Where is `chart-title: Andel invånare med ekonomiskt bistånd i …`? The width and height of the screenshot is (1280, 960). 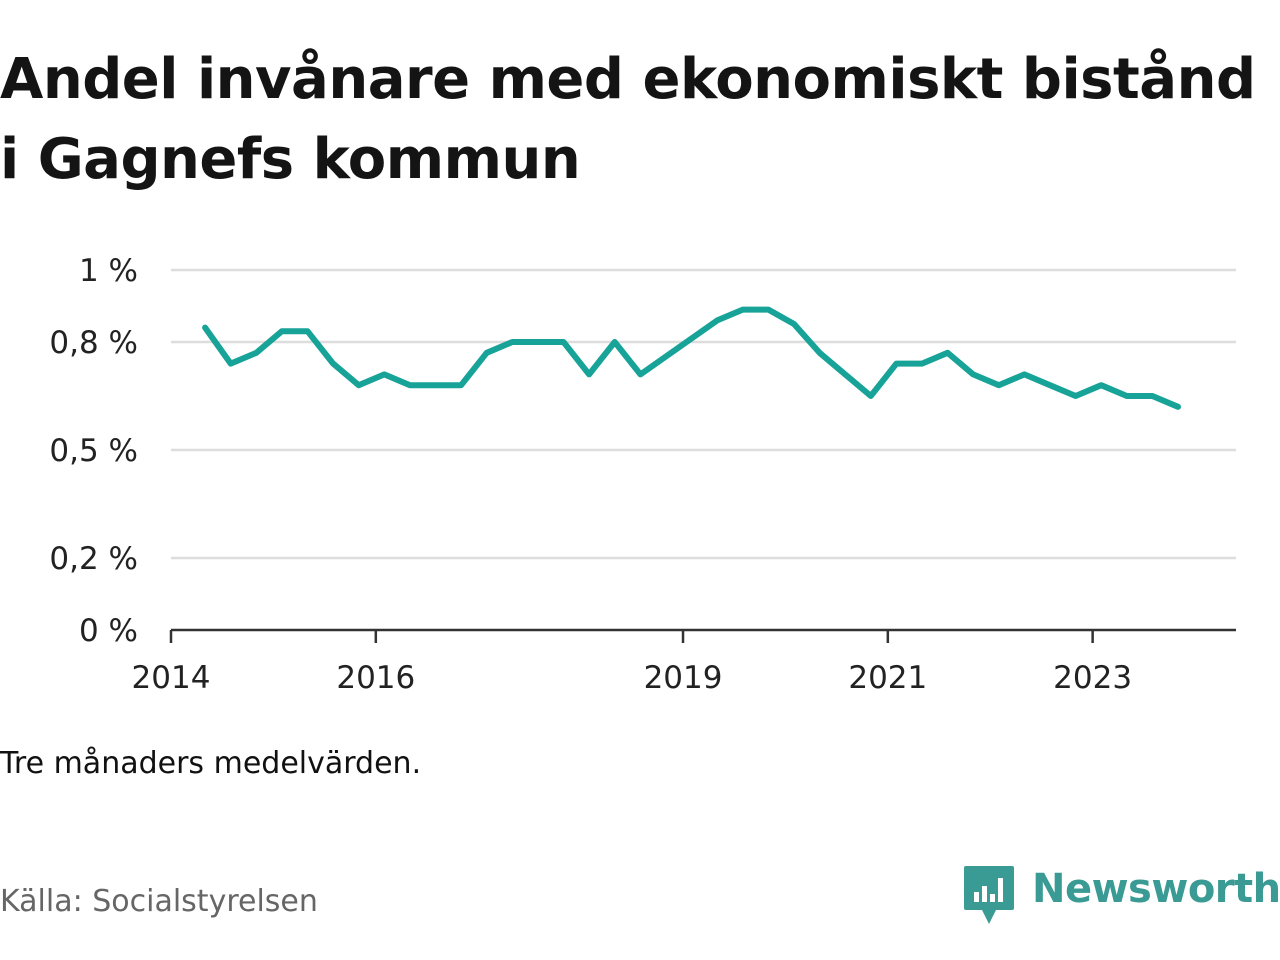 chart-title: Andel invånare med ekonomiskt bistånd i … is located at coordinates (628, 119).